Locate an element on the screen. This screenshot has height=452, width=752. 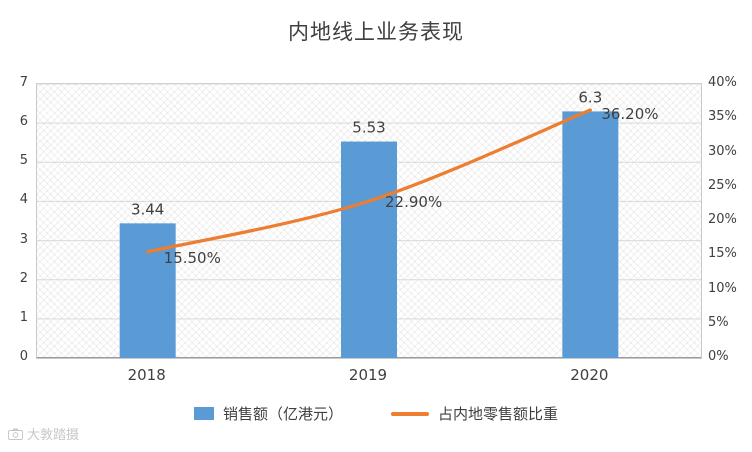
y-tick-left: 0 is located at coordinates (23, 356).